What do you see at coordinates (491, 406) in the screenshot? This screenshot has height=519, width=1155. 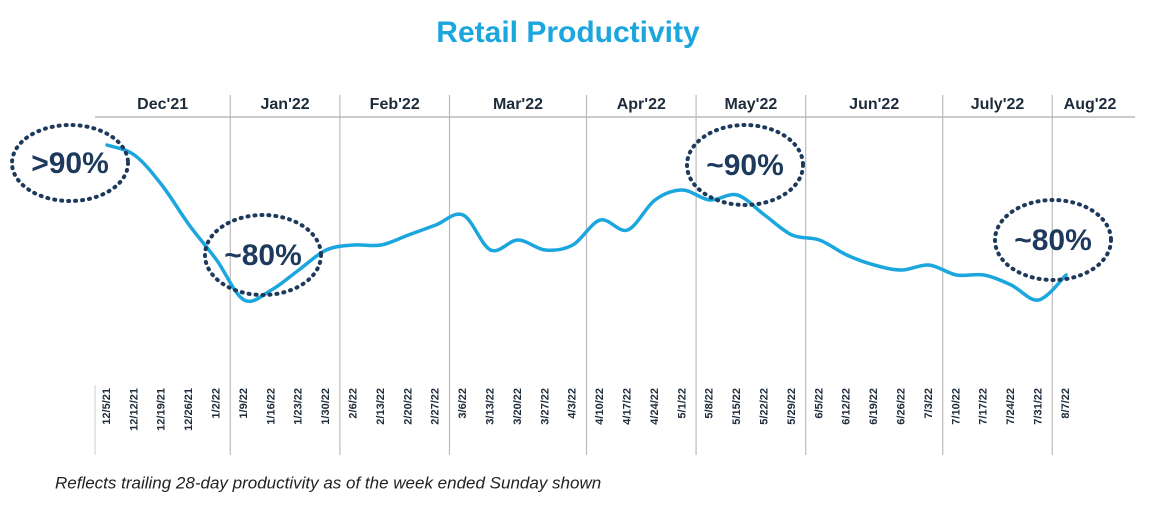 I see `x-tick-label: 3/13/22` at bounding box center [491, 406].